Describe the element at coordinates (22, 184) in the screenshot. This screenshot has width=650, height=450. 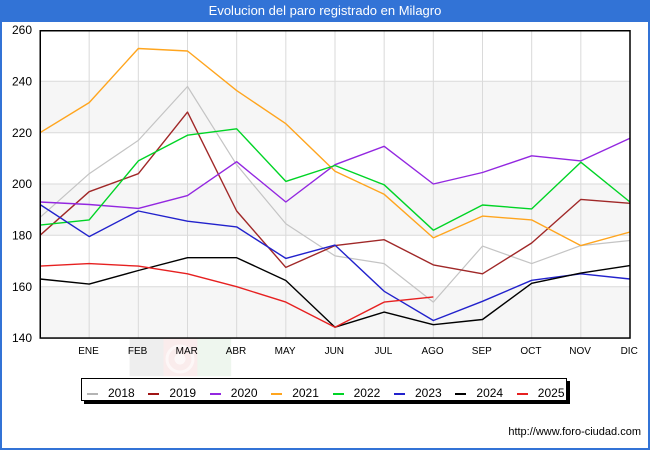
I see `svg-text: 200` at that location.